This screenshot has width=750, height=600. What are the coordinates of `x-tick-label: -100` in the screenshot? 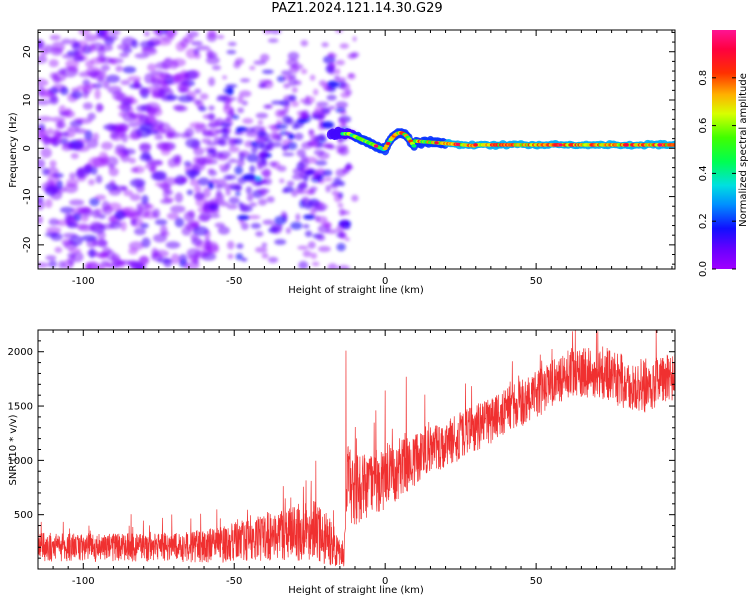 It's located at (83, 281).